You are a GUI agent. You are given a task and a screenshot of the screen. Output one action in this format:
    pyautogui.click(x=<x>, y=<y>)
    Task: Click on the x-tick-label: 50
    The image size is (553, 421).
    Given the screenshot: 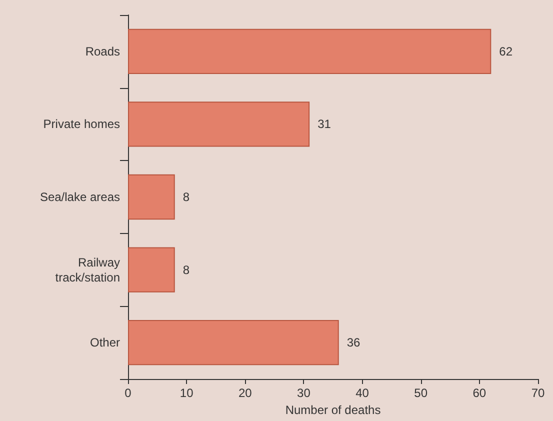 What is the action you would take?
    pyautogui.click(x=421, y=393)
    